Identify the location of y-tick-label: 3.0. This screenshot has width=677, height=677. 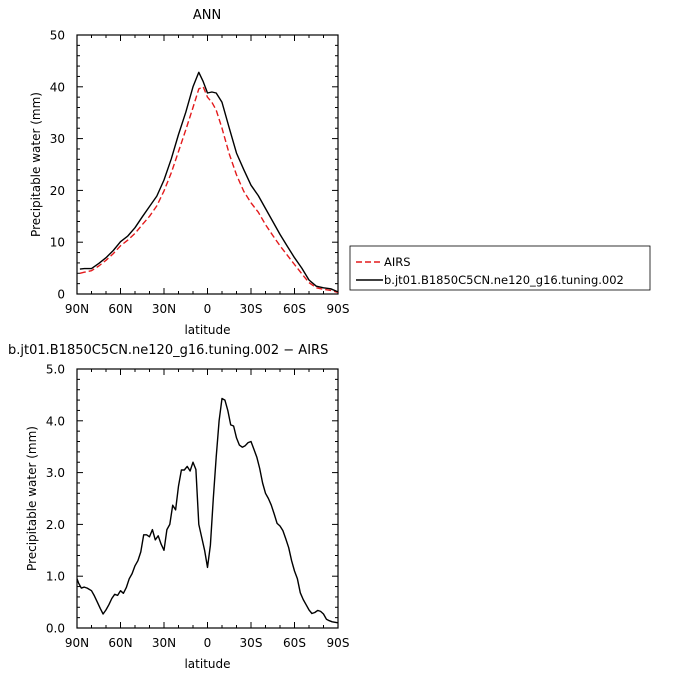
(55, 473).